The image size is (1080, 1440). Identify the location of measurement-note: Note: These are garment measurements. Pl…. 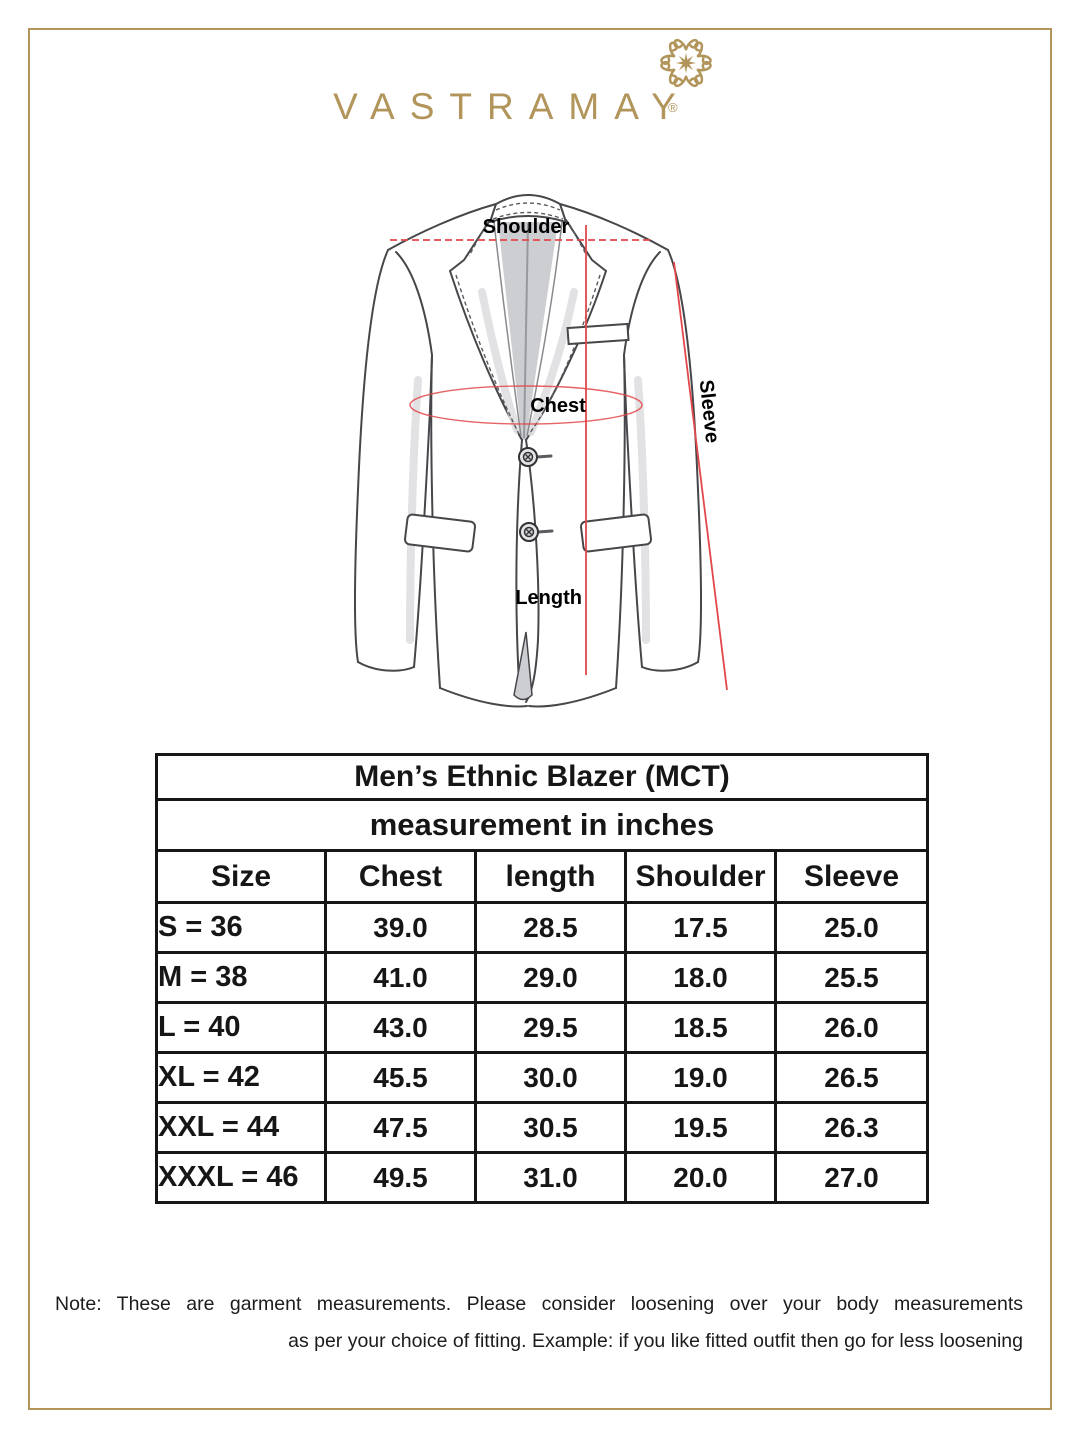
(539, 1323).